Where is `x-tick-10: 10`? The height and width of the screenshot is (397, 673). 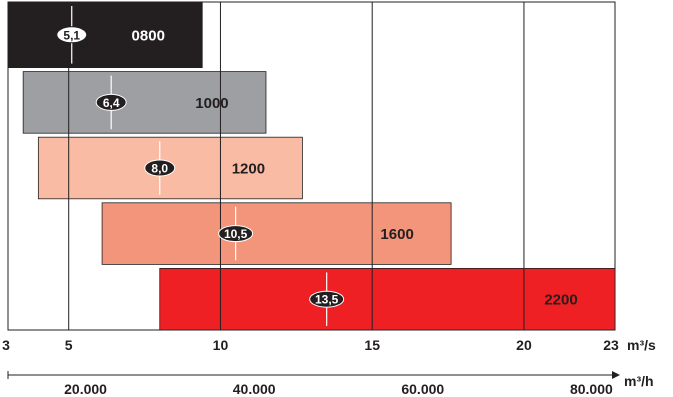 x-tick-10: 10 is located at coordinates (221, 345).